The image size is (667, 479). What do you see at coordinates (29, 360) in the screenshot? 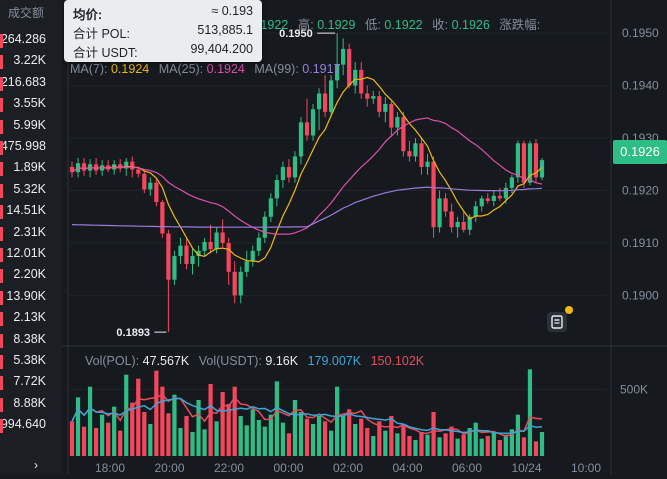
I see `left-panel-row: 5.38K` at bounding box center [29, 360].